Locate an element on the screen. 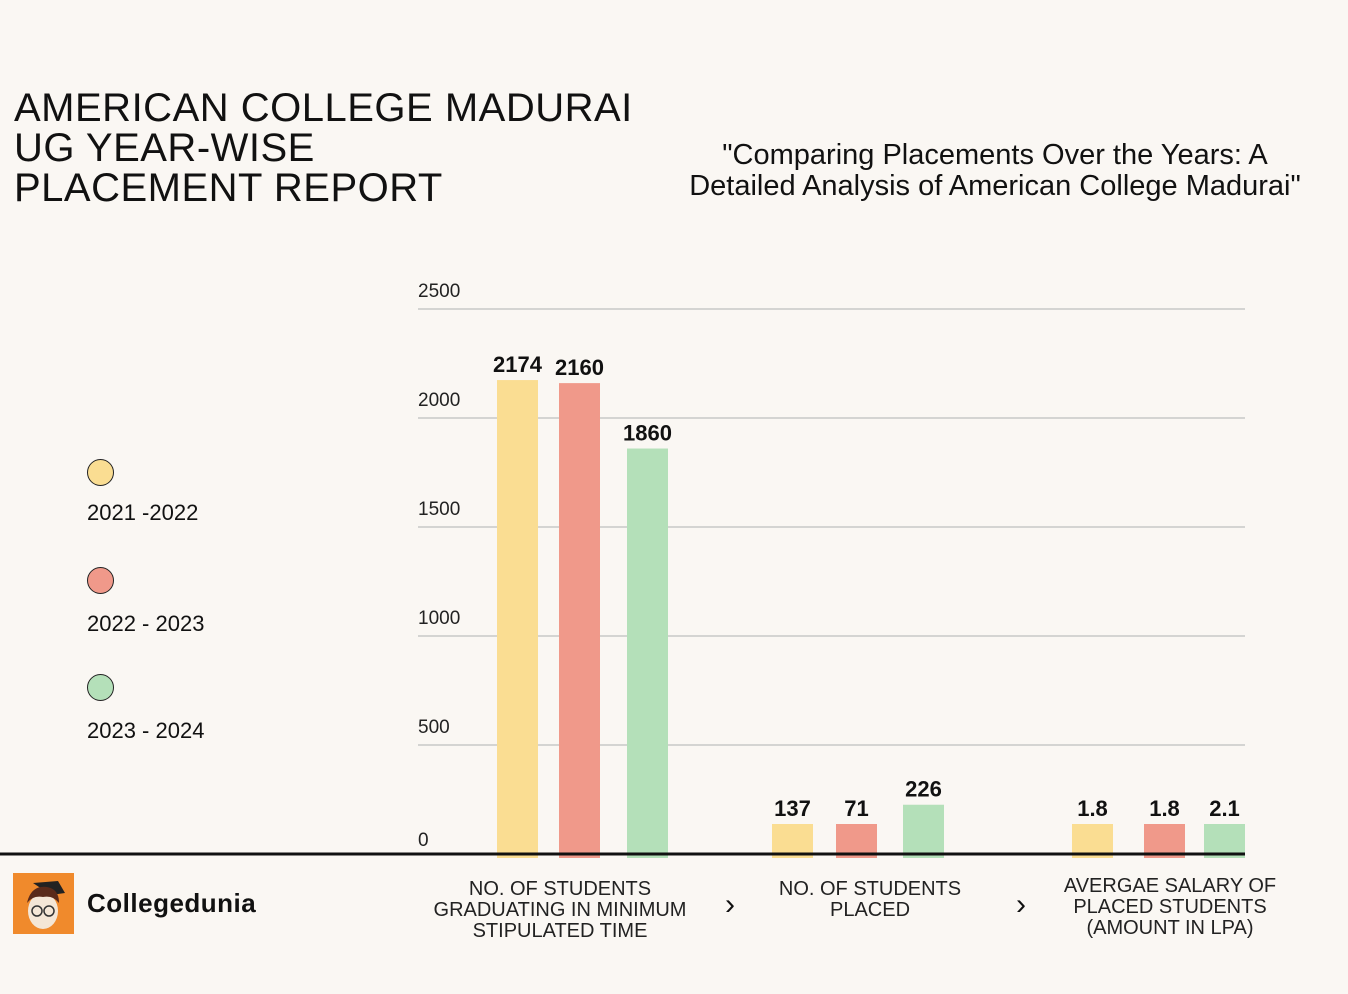  title-line: AMERICAN COLLEGE MADURAI is located at coordinates (323, 108).